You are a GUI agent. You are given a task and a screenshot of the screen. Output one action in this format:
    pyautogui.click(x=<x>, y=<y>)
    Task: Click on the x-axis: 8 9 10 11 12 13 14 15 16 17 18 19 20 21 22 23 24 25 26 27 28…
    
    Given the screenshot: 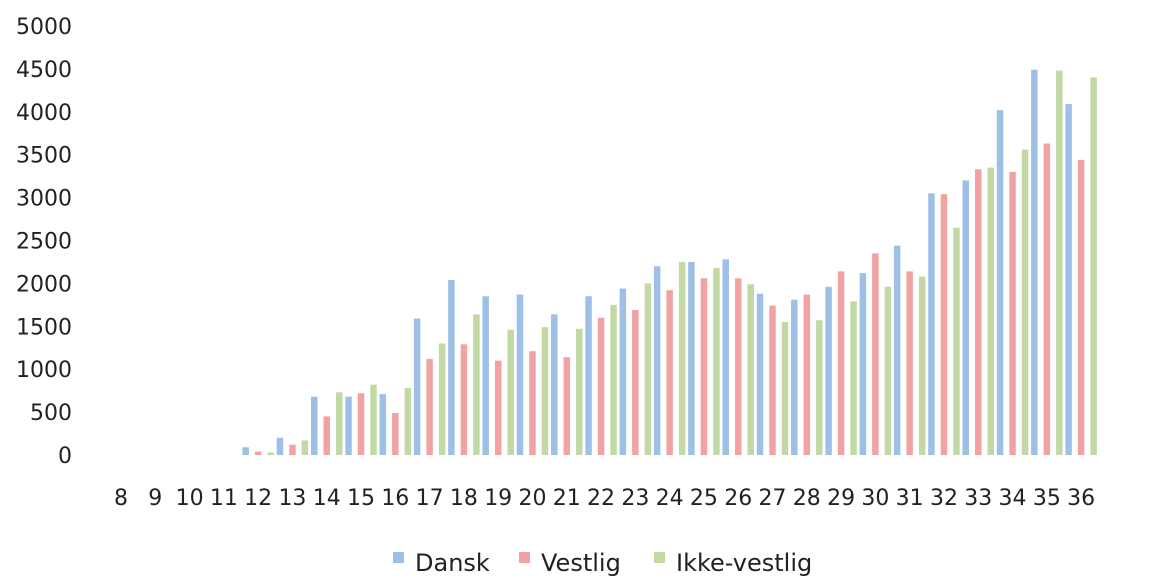 What is the action you would take?
    pyautogui.click(x=604, y=498)
    